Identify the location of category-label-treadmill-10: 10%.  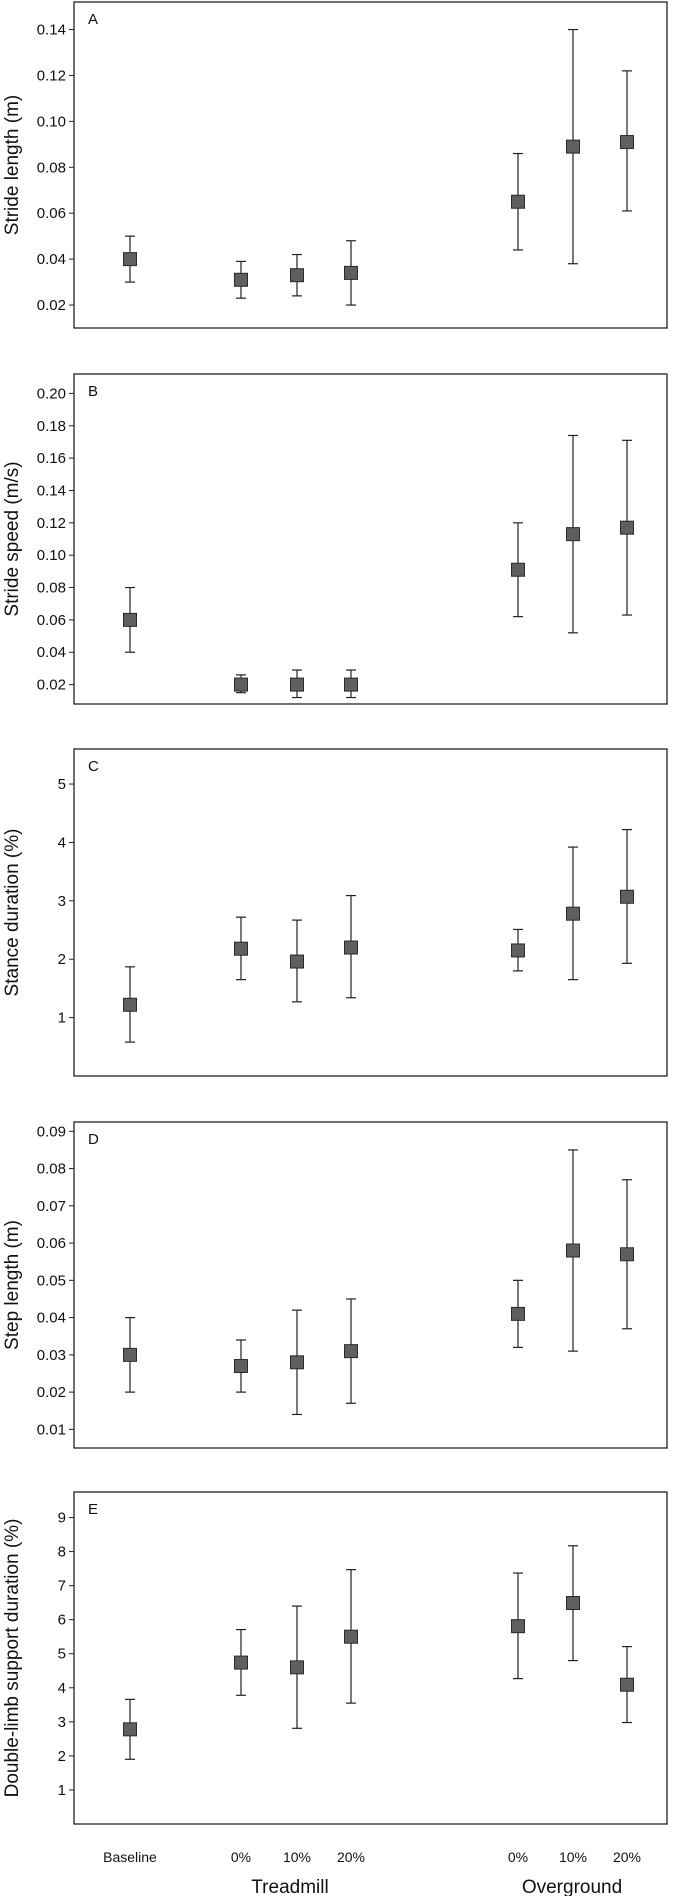
(297, 1857).